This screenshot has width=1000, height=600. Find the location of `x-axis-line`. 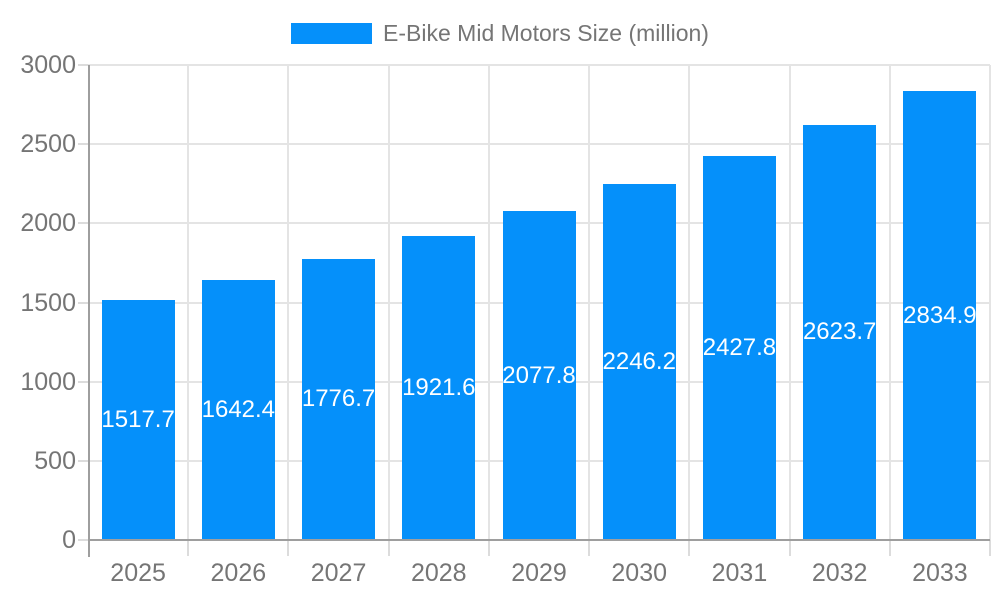

x-axis-line is located at coordinates (539, 540).